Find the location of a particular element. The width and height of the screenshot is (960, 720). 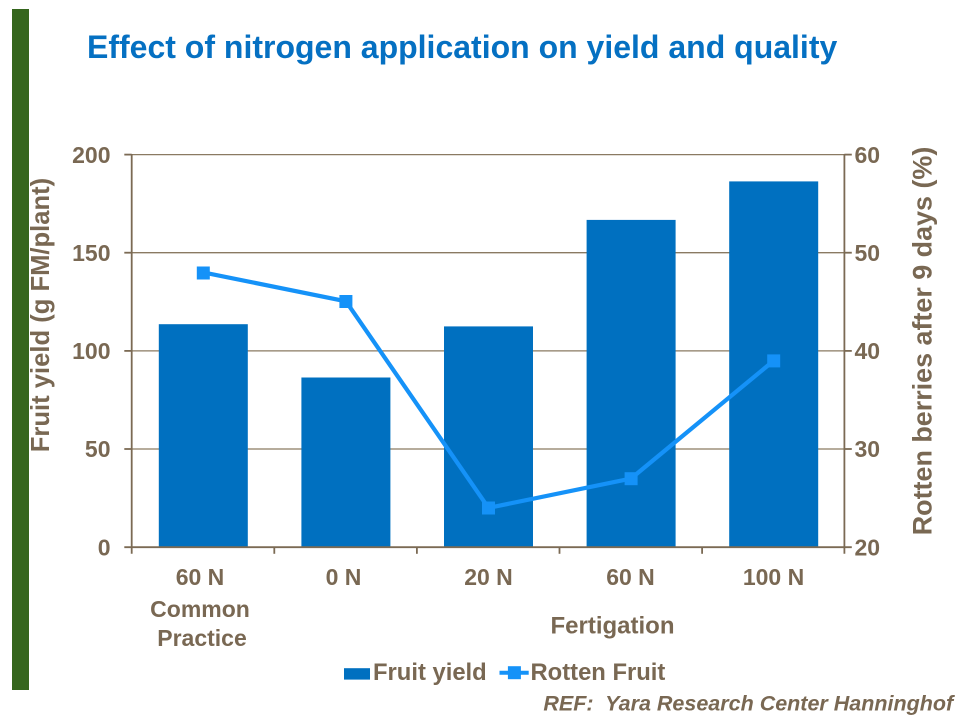

svg-text: Rotten Fruit is located at coordinates (598, 672).